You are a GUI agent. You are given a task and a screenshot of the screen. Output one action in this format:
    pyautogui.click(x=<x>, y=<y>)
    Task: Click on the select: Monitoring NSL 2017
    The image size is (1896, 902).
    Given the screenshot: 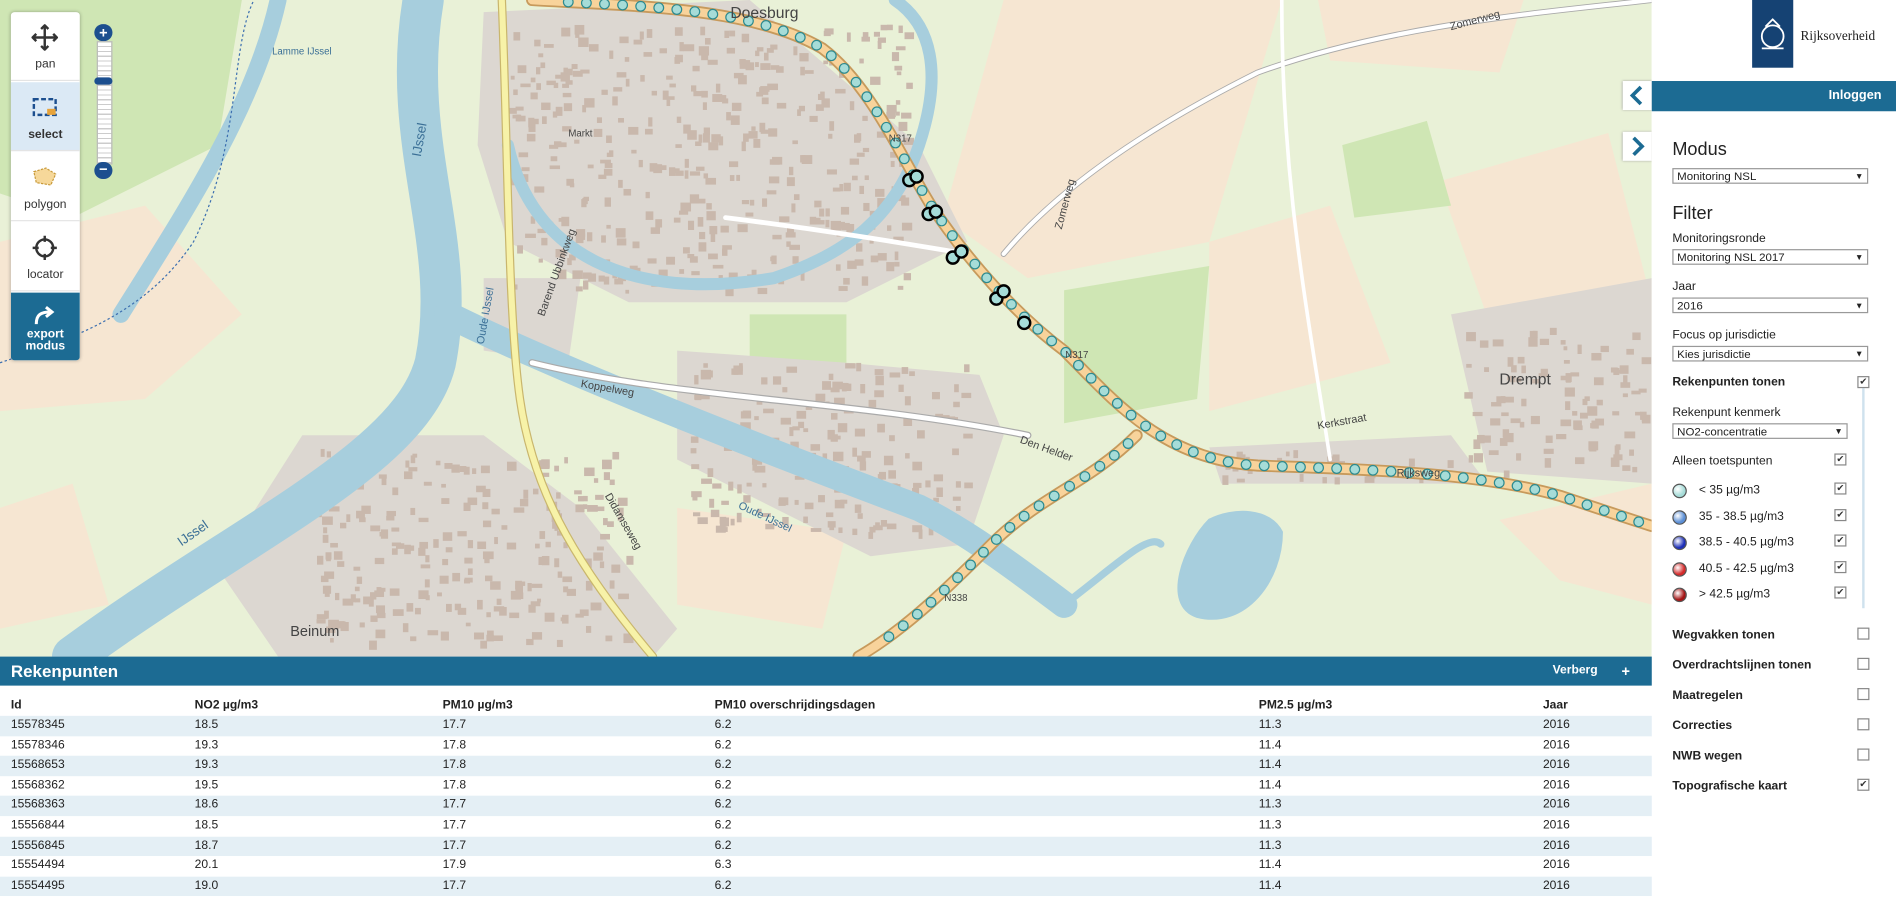 What is the action you would take?
    pyautogui.click(x=1770, y=257)
    